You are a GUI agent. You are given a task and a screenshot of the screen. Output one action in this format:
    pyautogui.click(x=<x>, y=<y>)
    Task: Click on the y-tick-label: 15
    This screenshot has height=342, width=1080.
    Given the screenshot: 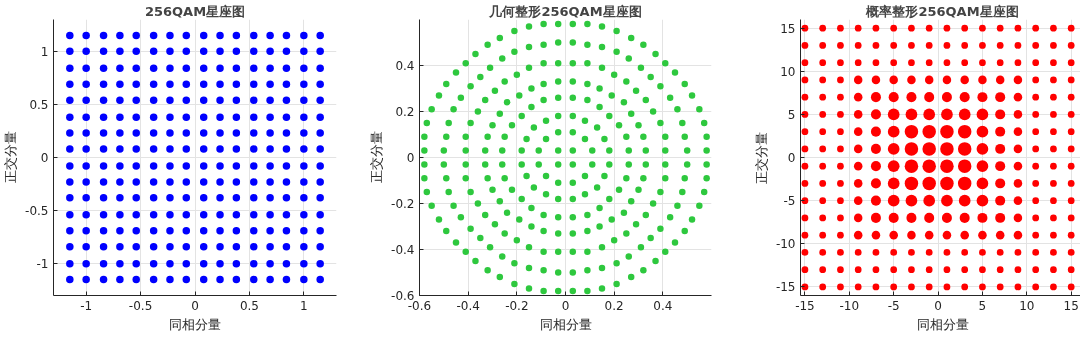 What is the action you would take?
    pyautogui.click(x=788, y=28)
    